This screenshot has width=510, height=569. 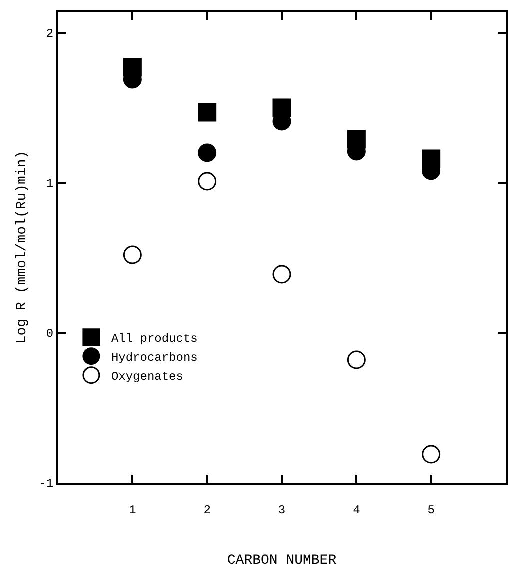 I want to click on y-tick-label: -1, so click(x=46, y=484).